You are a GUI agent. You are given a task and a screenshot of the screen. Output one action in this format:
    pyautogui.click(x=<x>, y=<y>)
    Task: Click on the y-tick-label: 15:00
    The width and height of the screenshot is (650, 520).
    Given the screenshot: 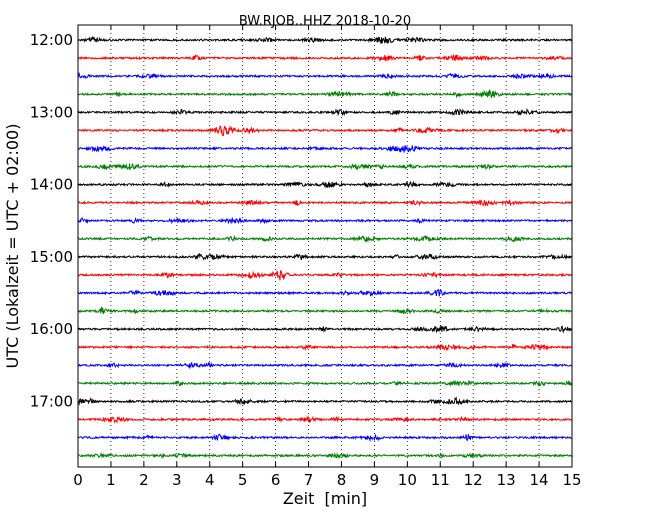 What is the action you would take?
    pyautogui.click(x=51, y=257)
    